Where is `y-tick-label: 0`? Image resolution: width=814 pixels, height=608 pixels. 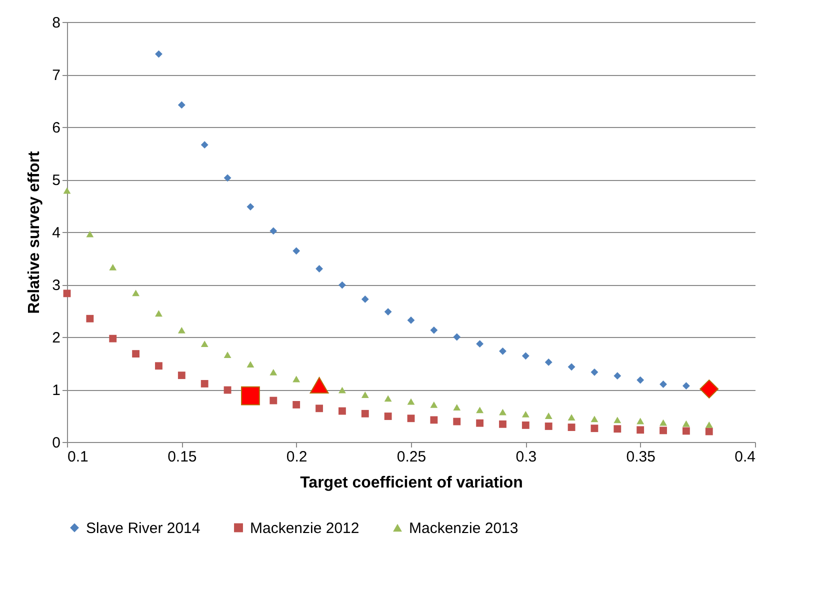 y-tick-label: 0 is located at coordinates (56, 443).